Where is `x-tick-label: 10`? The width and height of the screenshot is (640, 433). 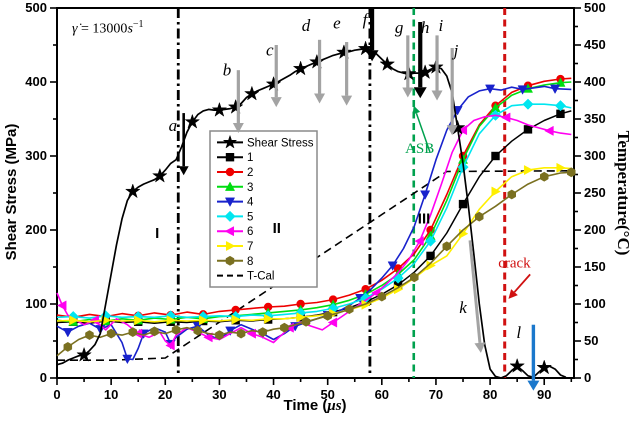
x-tick-label: 10 is located at coordinates (111, 394).